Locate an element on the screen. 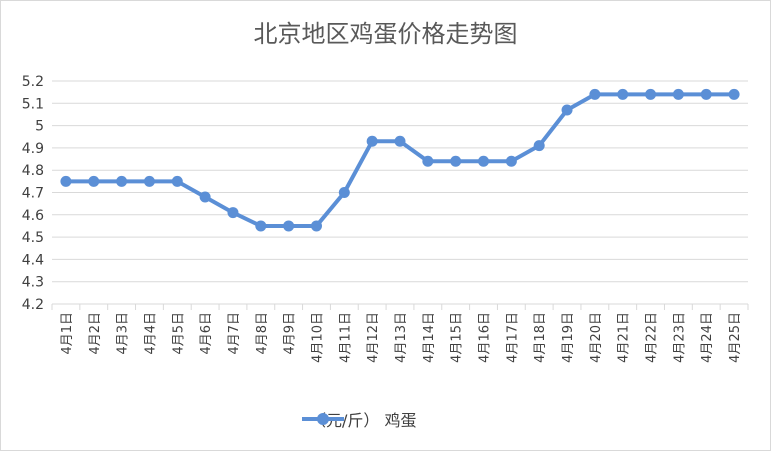  x-tick-label: 4月25日 is located at coordinates (735, 337).